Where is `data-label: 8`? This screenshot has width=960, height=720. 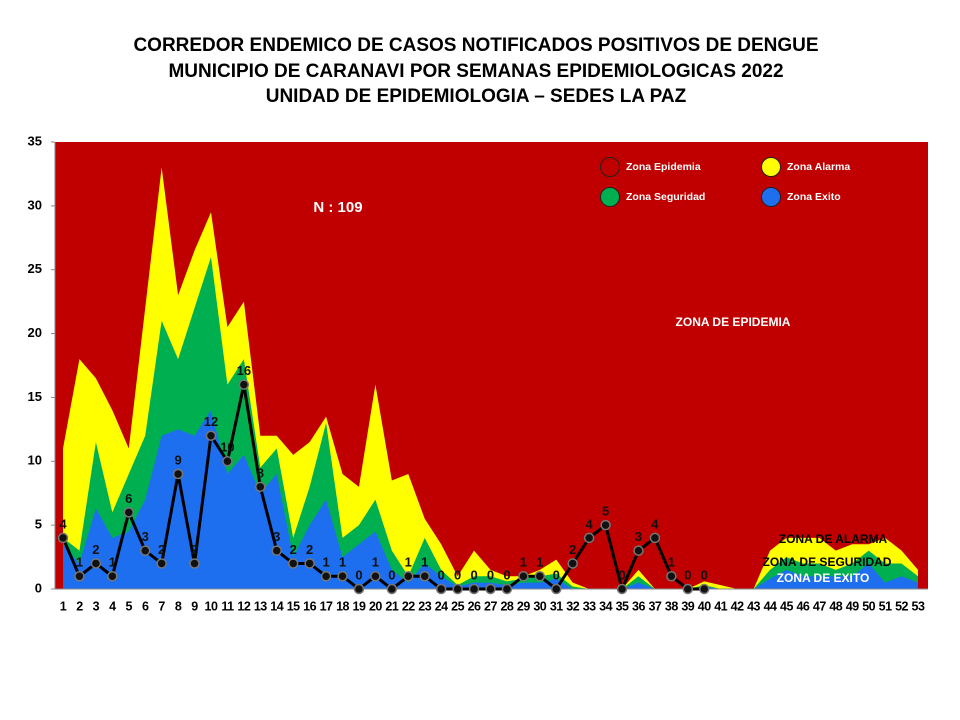 data-label: 8 is located at coordinates (260, 472).